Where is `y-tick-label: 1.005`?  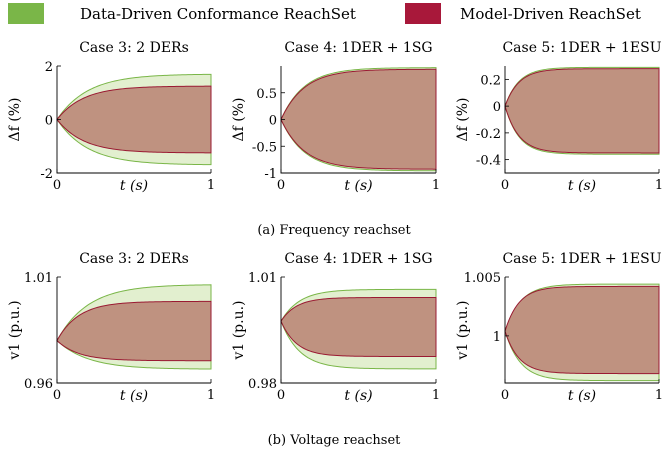
y-tick-label: 1.005 is located at coordinates (482, 278).